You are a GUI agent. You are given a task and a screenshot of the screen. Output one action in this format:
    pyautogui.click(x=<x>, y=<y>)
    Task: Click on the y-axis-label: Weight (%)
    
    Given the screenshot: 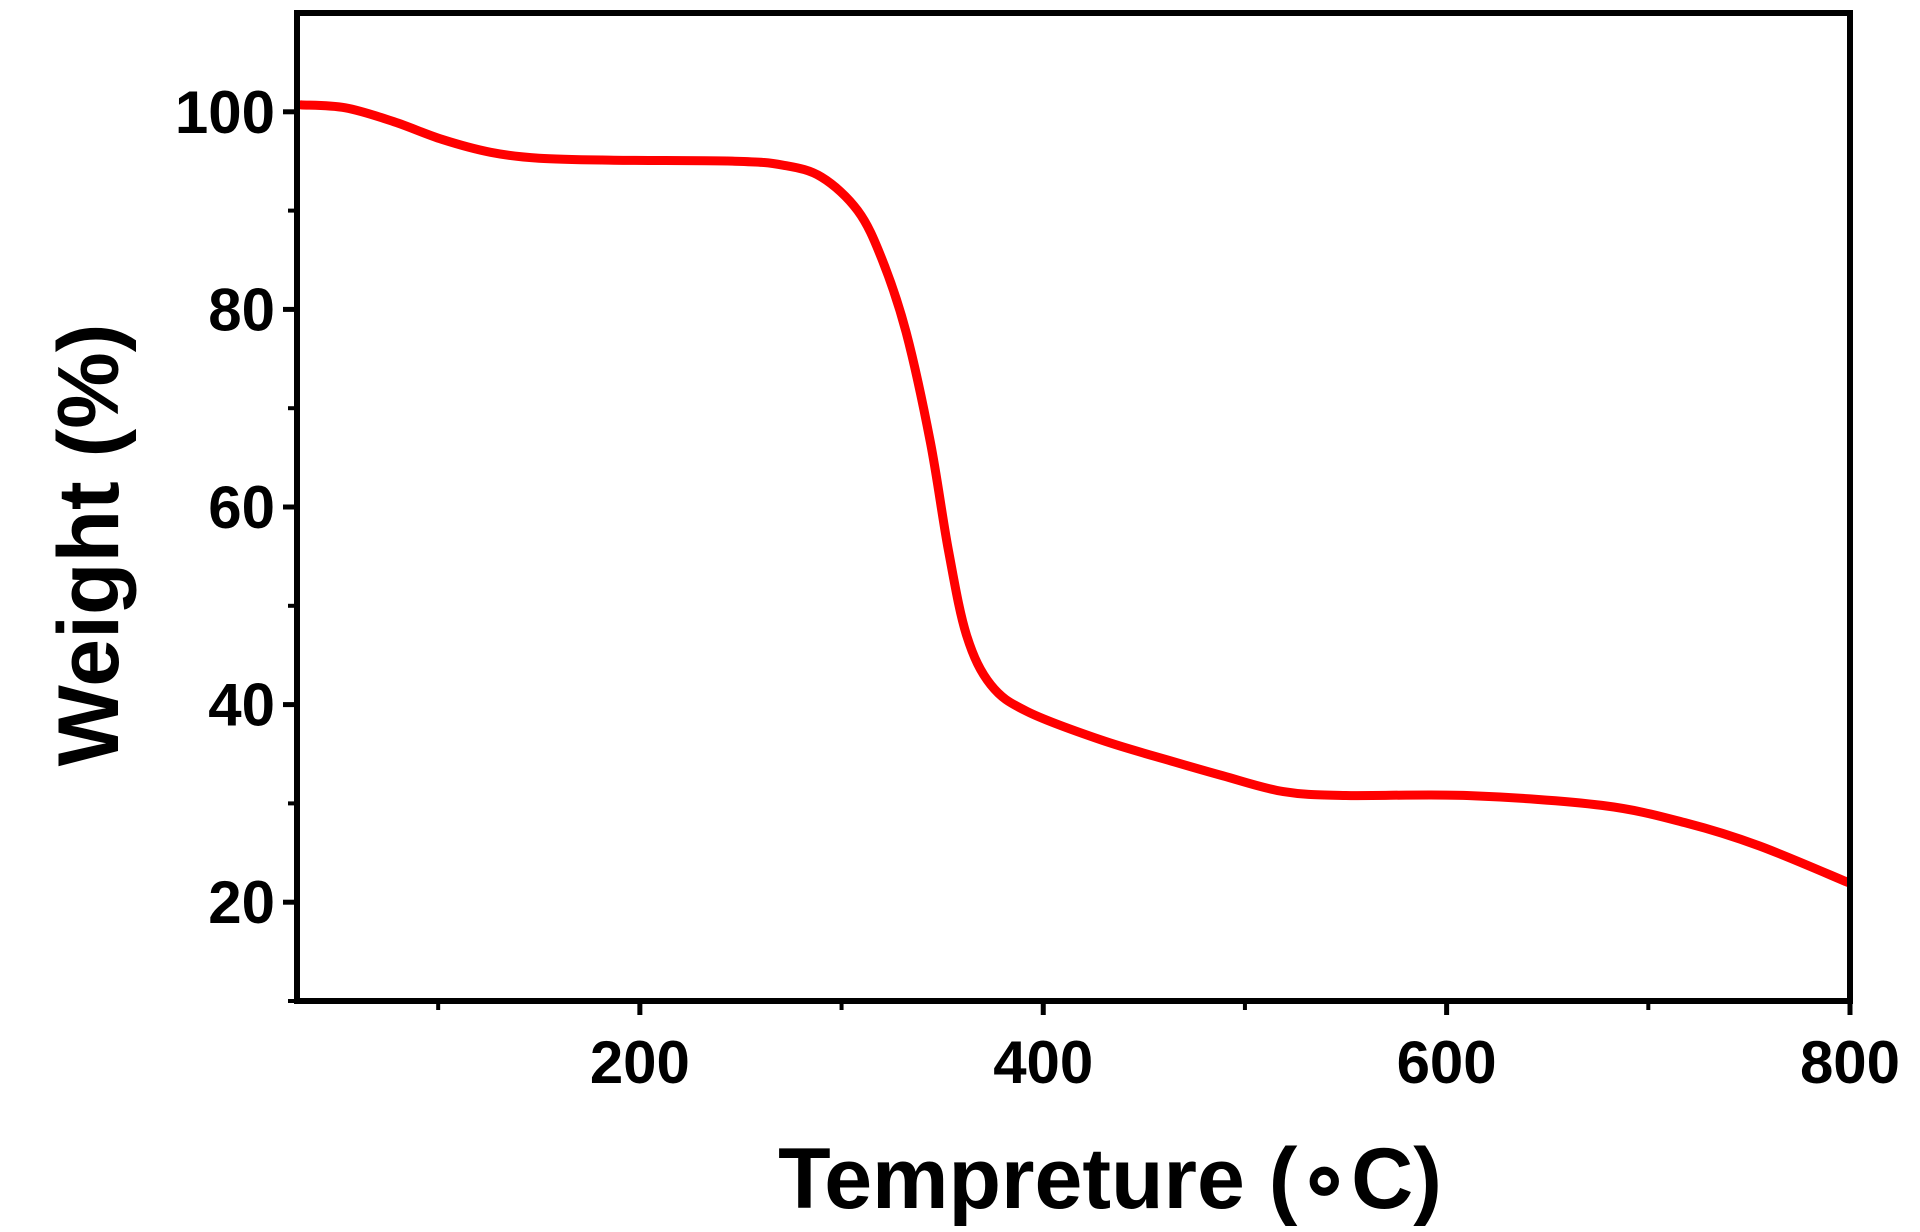 What is the action you would take?
    pyautogui.click(x=89, y=545)
    